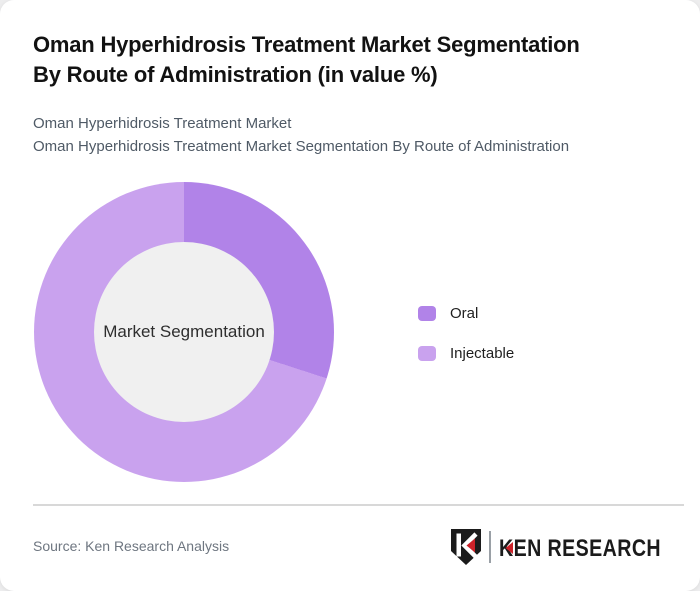  I want to click on legend-label: Oral, so click(464, 313).